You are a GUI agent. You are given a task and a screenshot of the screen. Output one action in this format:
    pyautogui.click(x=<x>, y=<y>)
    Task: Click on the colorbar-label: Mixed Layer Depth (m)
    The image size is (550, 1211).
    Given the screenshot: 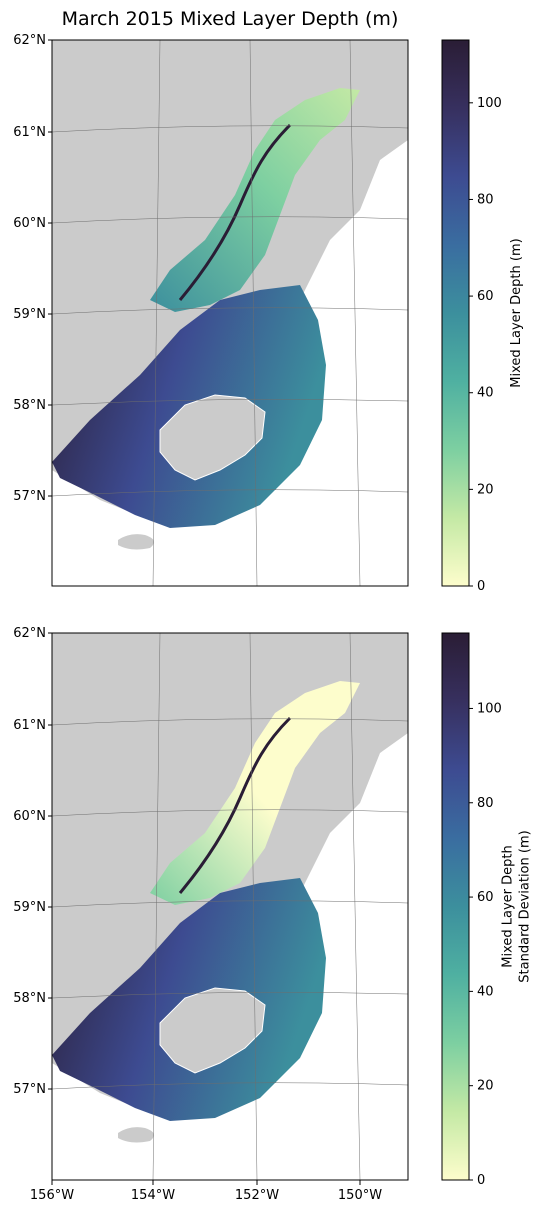 What is the action you would take?
    pyautogui.click(x=516, y=312)
    